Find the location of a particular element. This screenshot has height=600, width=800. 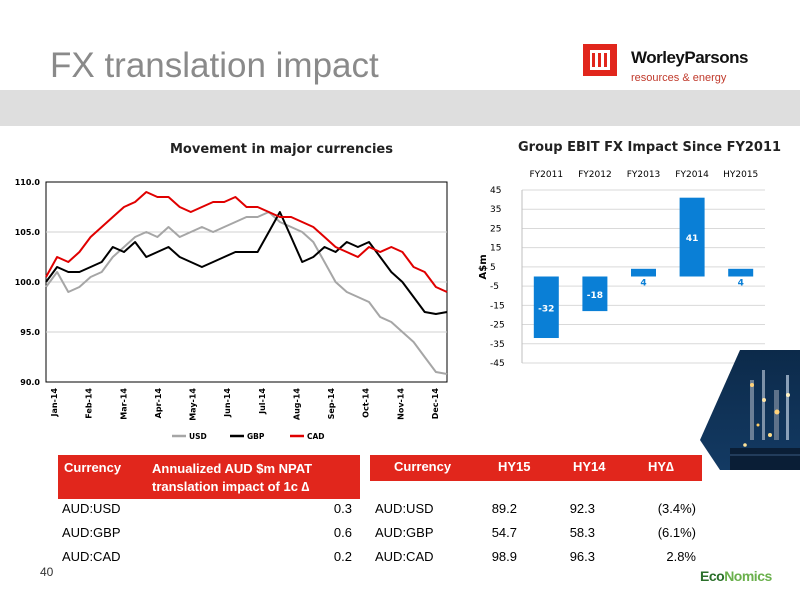

line-y-tick-label: 90.0 is located at coordinates (30, 382).